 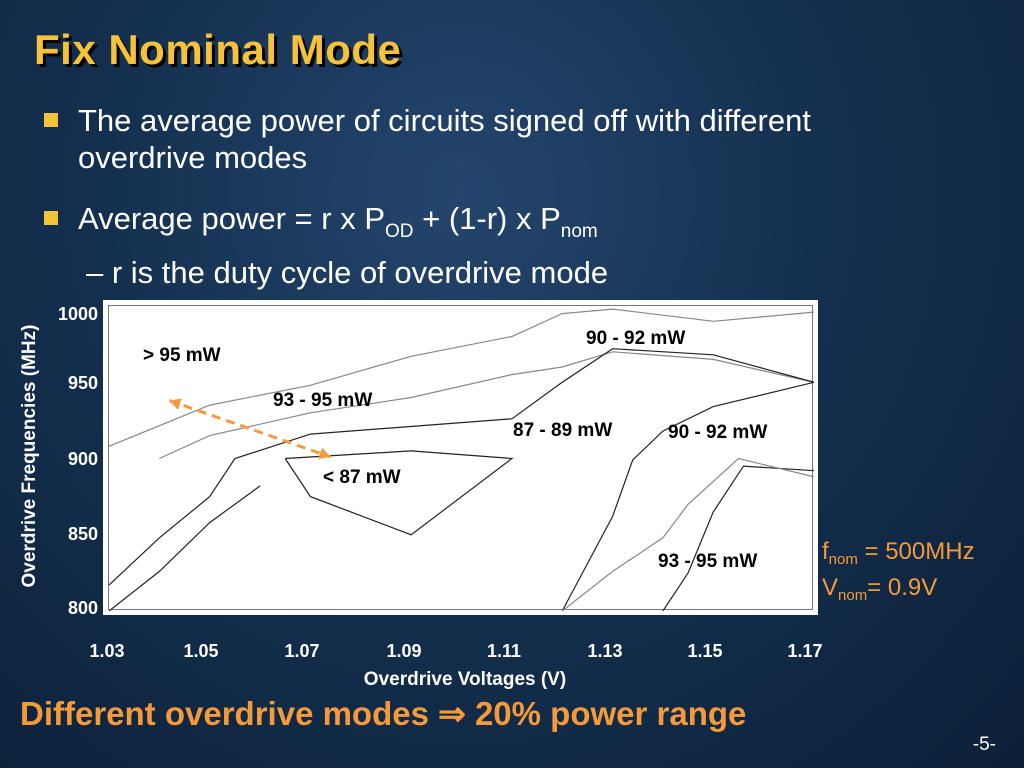 What do you see at coordinates (399, 493) in the screenshot?
I see `contour-line-c8` at bounding box center [399, 493].